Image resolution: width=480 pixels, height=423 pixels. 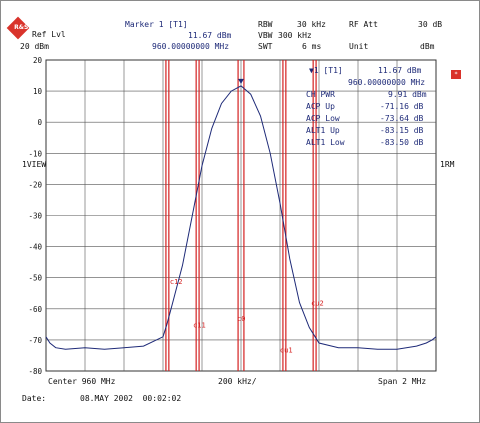 I want to click on y-tick-label: -20, so click(x=35, y=184).